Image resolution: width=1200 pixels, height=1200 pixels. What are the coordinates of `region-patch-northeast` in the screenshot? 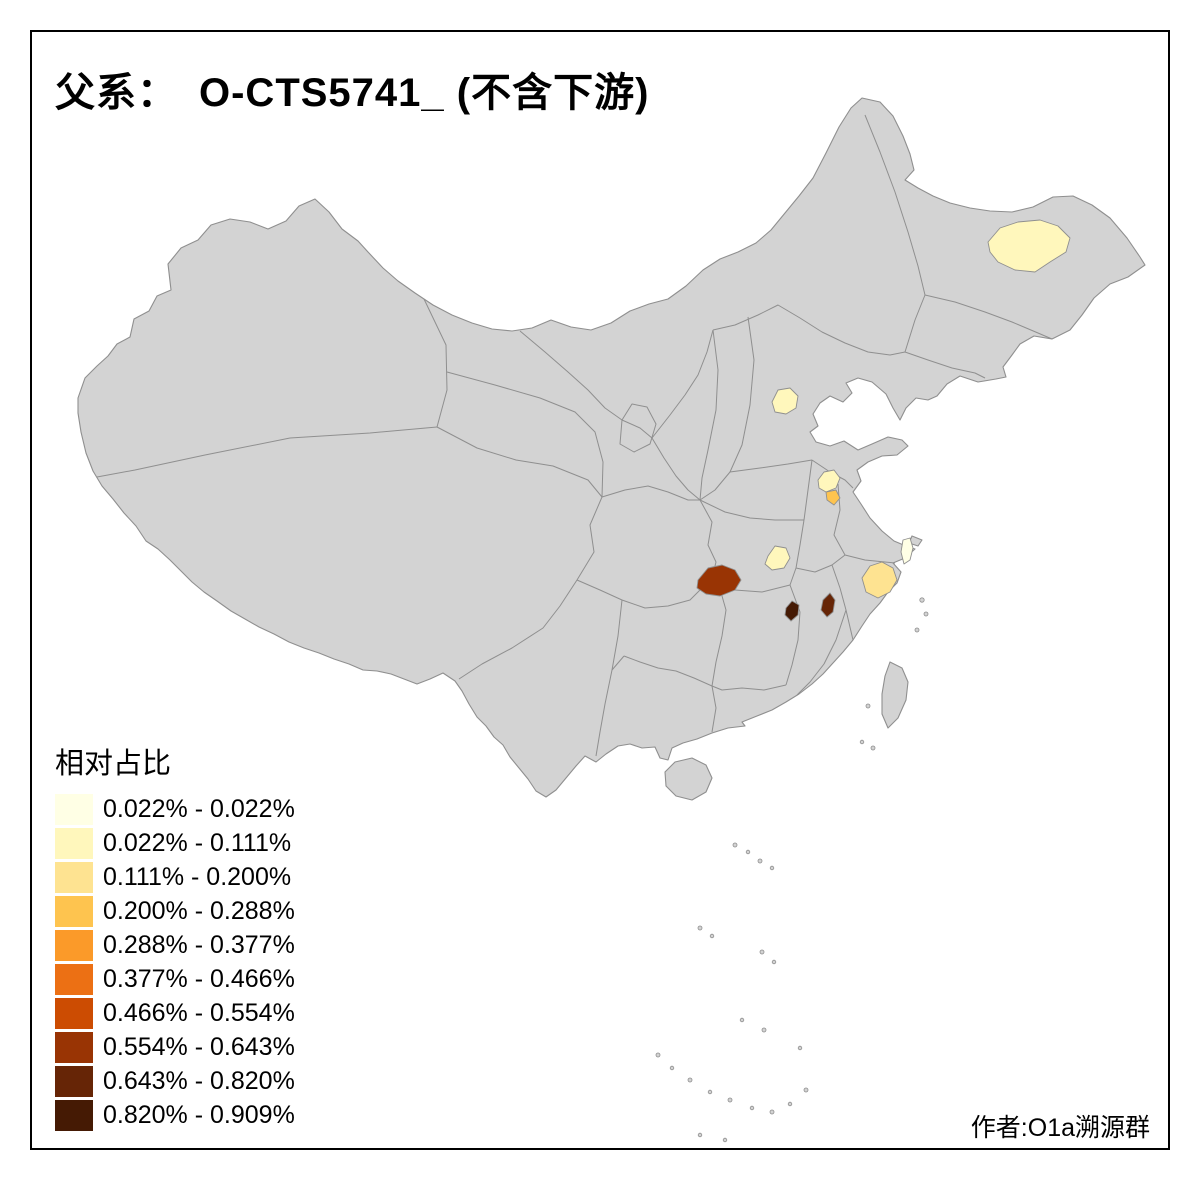 It's located at (1029, 246).